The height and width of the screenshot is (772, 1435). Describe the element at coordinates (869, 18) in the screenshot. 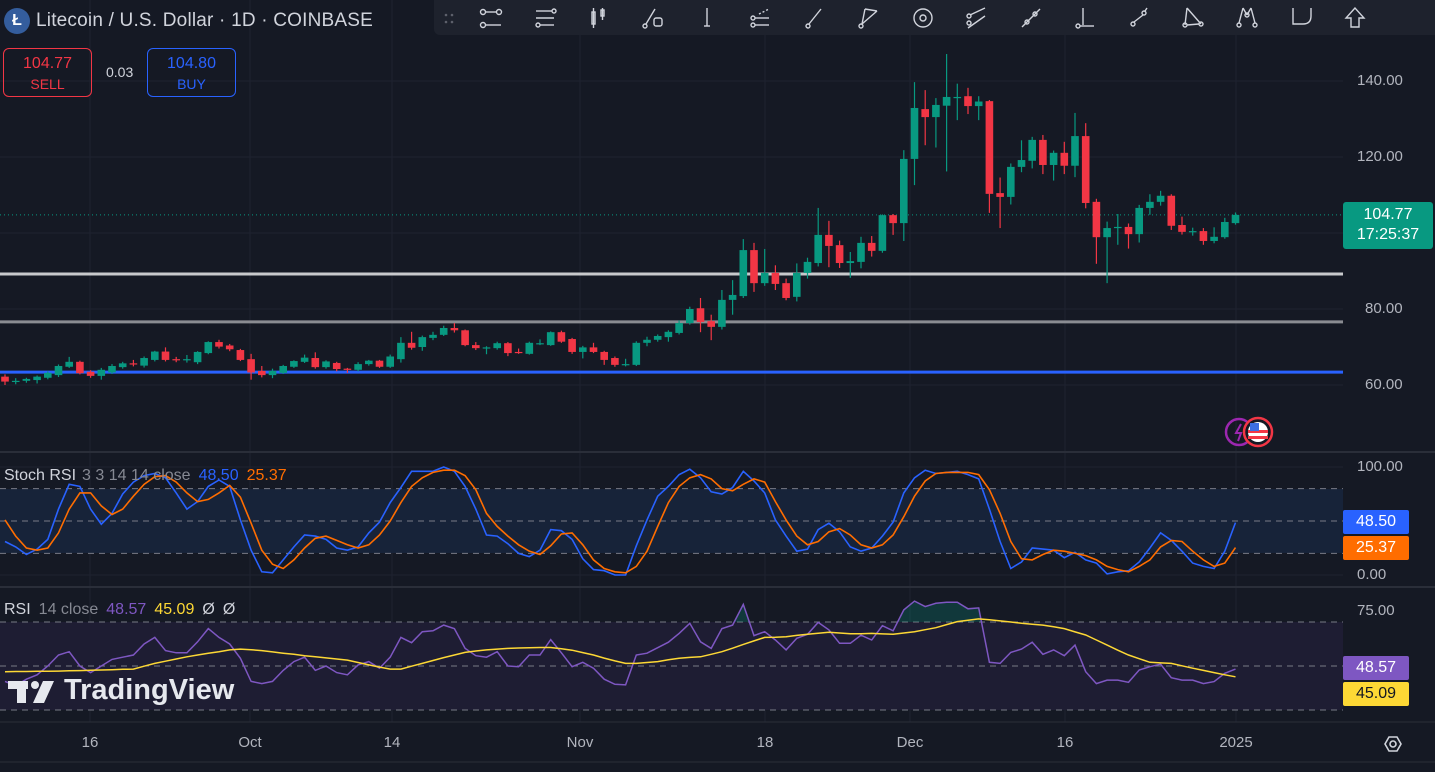

I see `pitchfork-fan-tool` at that location.